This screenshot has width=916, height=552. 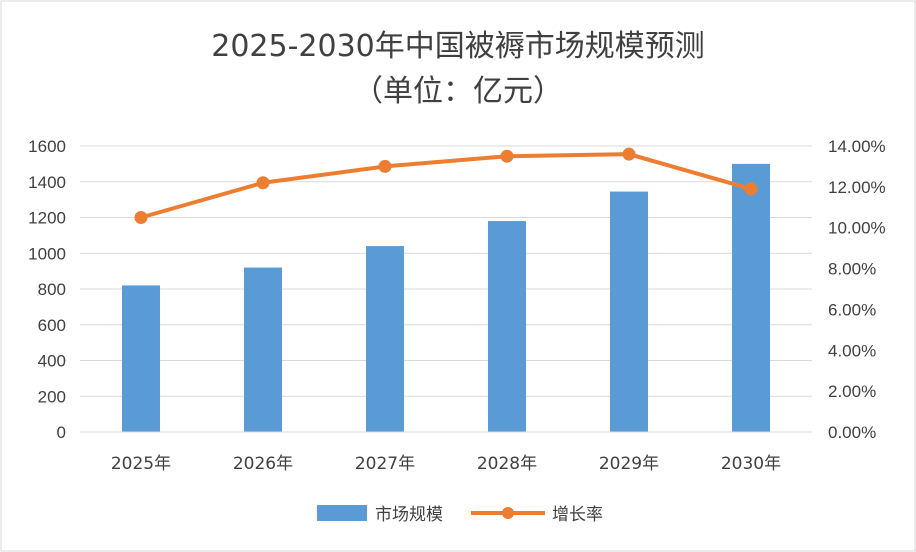 I want to click on left-tick-label: 1000, so click(x=47, y=253).